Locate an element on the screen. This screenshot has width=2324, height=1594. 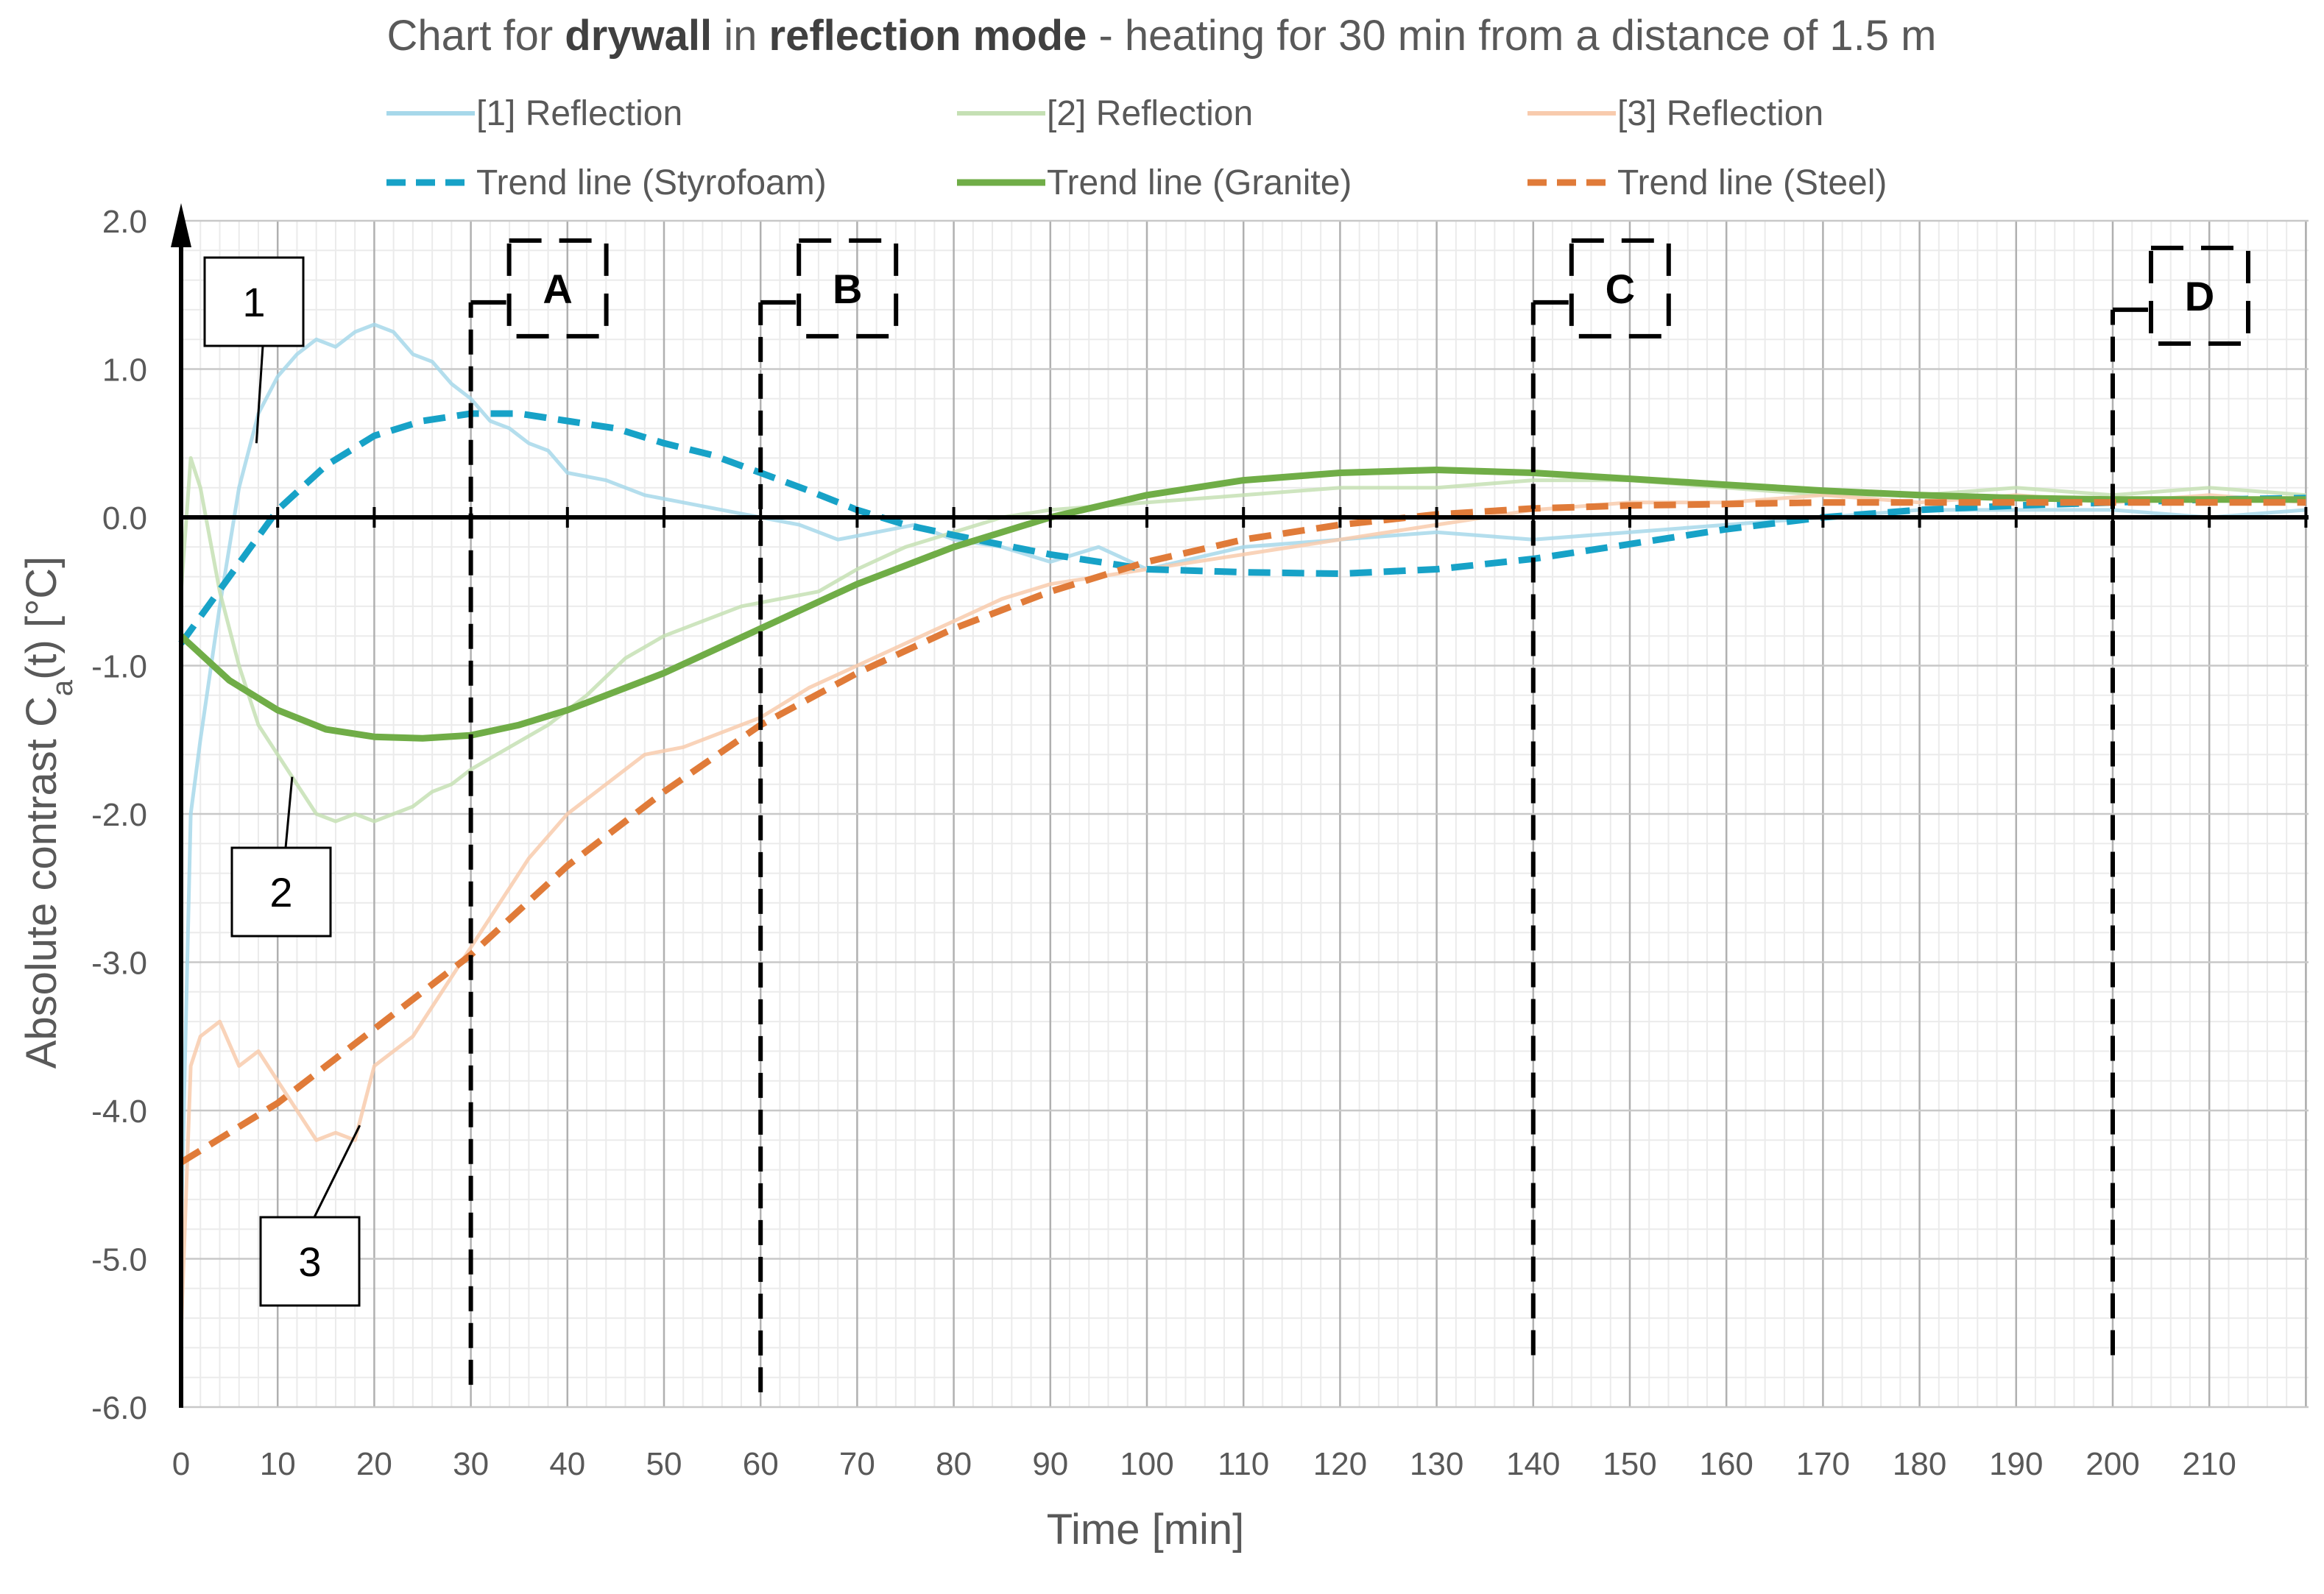
x-tick-label: 10 is located at coordinates (278, 1464).